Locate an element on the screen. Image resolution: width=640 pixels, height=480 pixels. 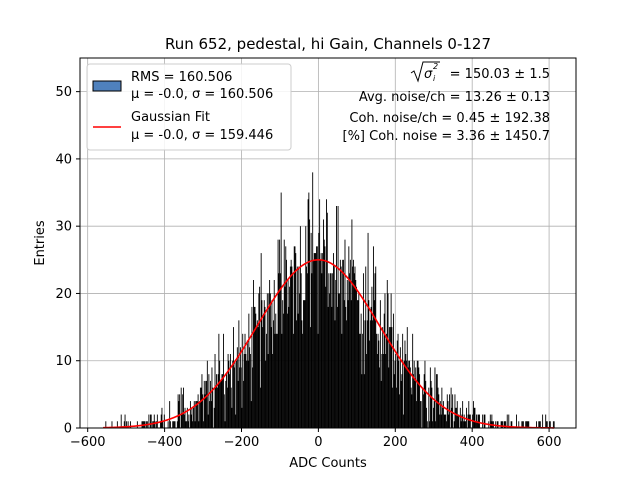
y-tick-label: 20 is located at coordinates (63, 294).